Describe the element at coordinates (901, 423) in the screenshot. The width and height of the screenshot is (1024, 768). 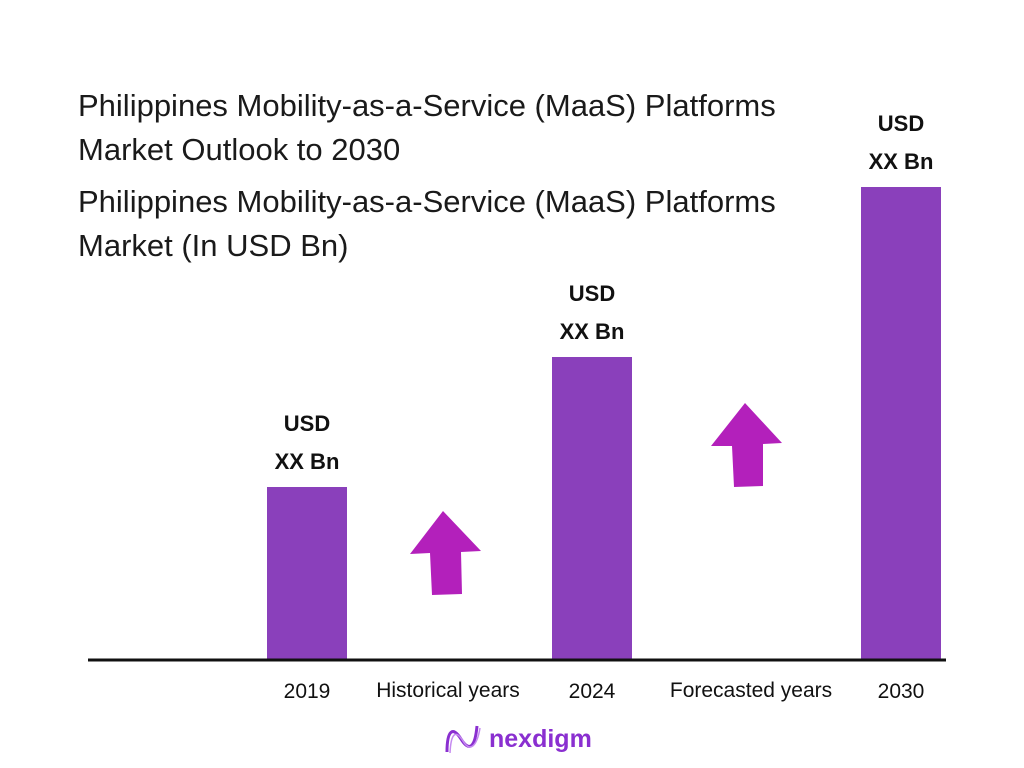
I see `bar-2030` at that location.